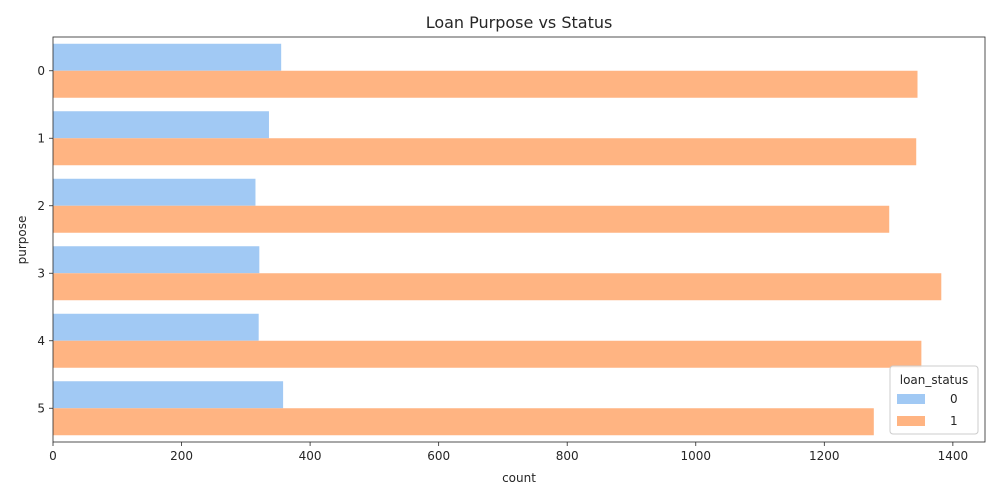 The height and width of the screenshot is (500, 1000). Describe the element at coordinates (41, 71) in the screenshot. I see `y-tick-label: 0` at that location.